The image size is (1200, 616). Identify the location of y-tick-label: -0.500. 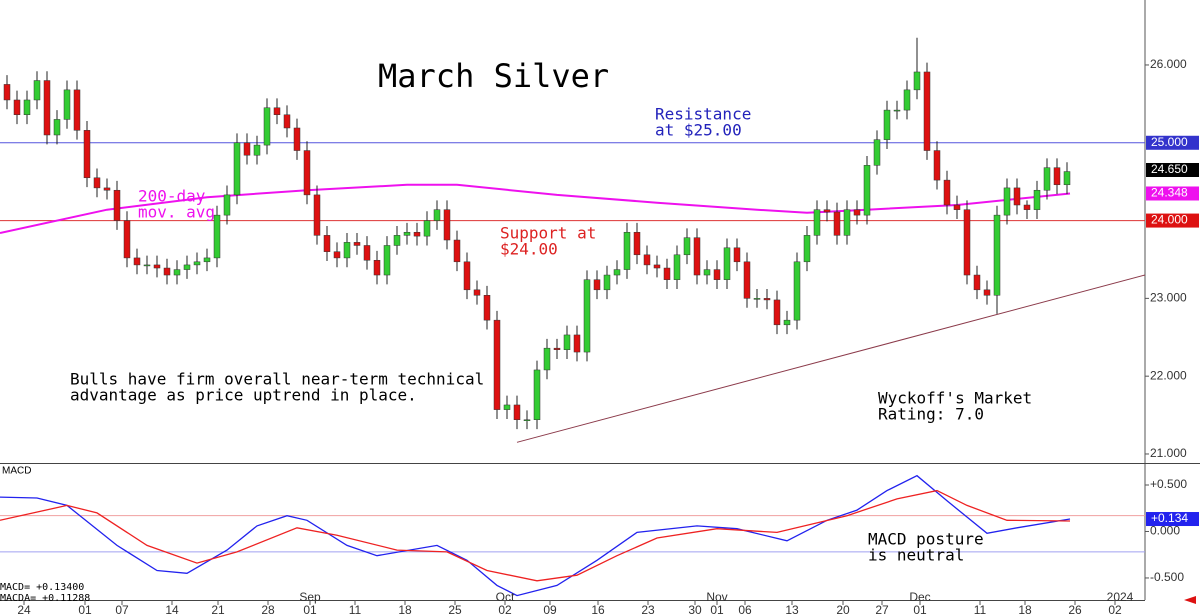
(1167, 577).